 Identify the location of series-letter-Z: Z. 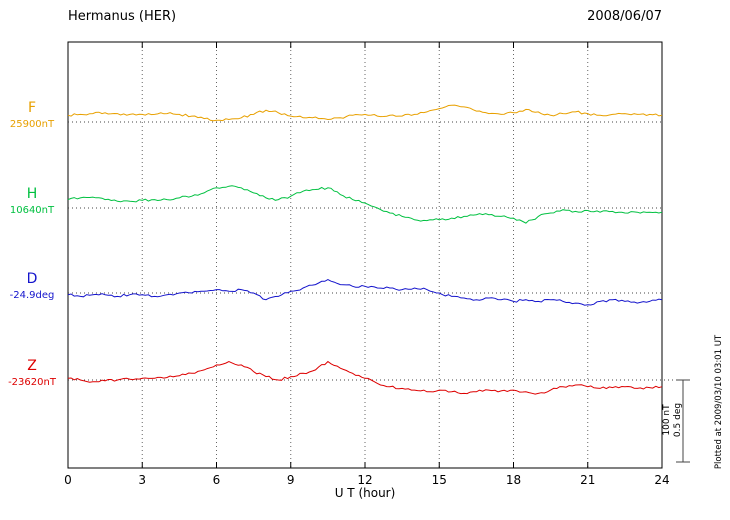
(32, 366).